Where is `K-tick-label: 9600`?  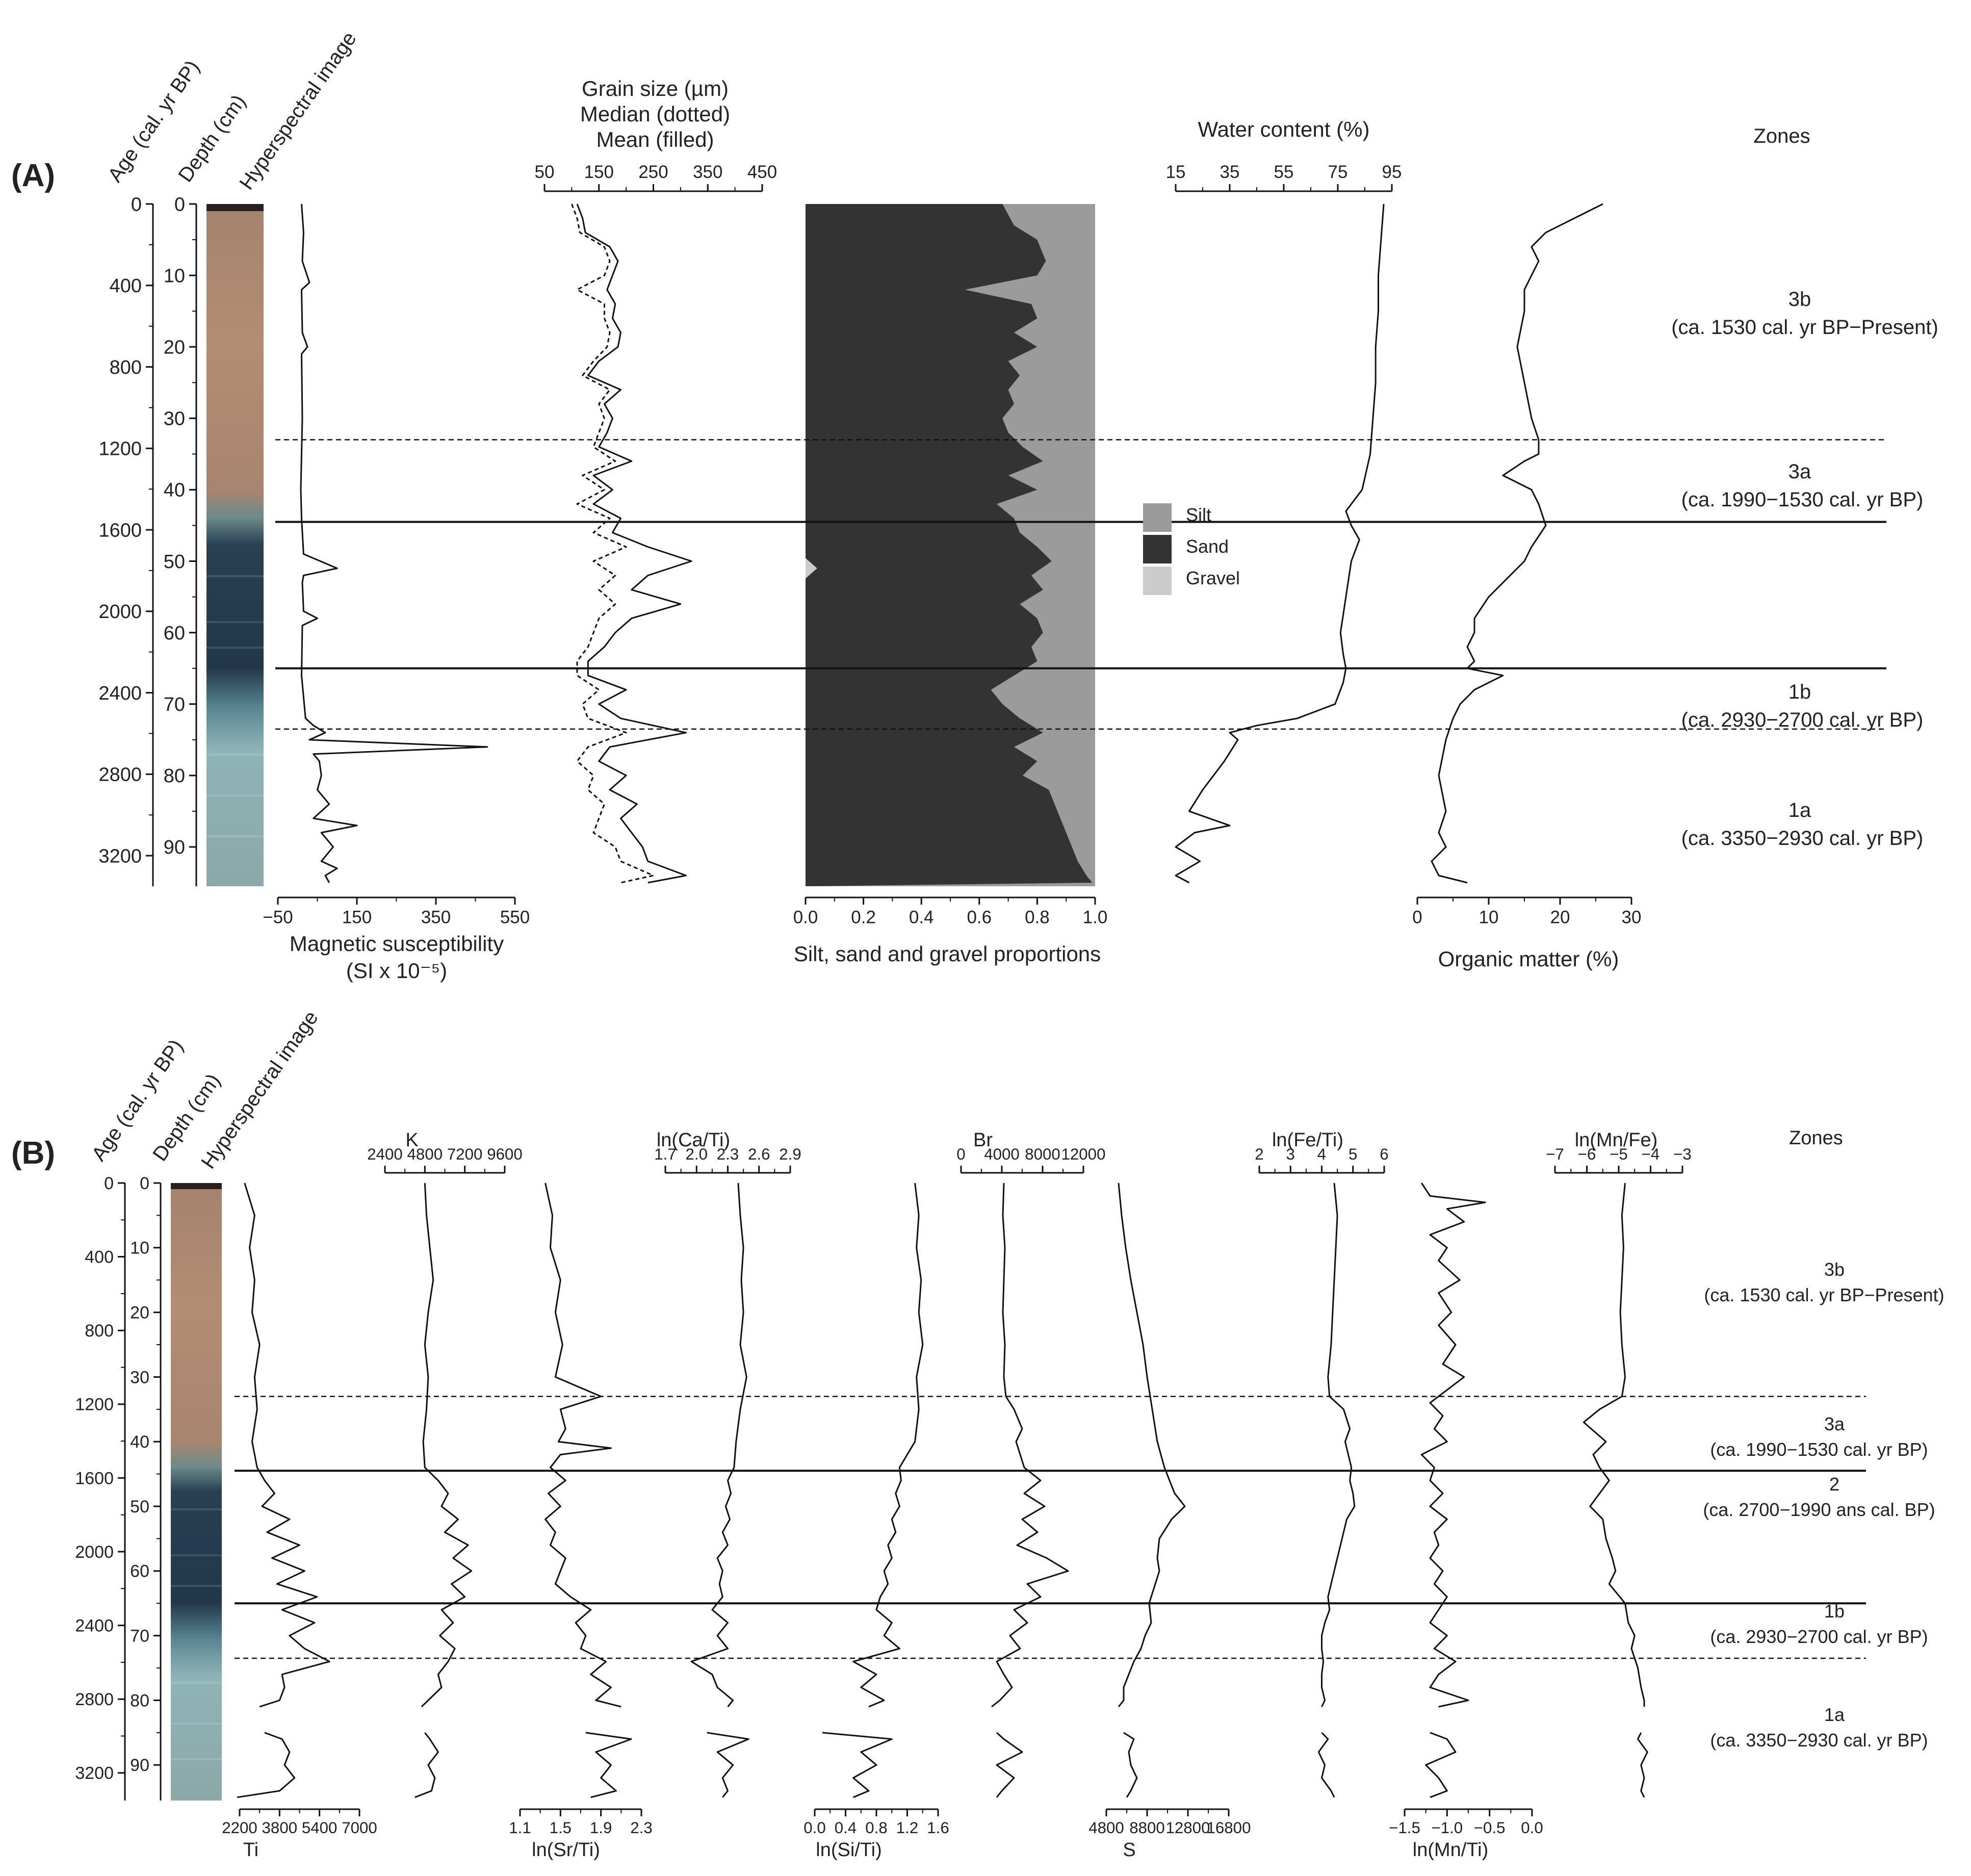 K-tick-label: 9600 is located at coordinates (505, 1154).